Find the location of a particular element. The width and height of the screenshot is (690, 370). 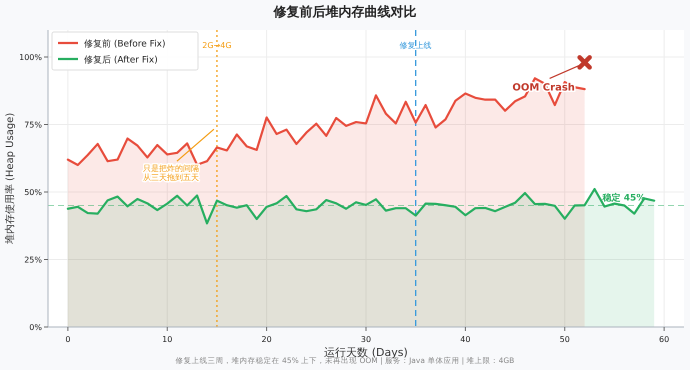

x-tick-label: 30 is located at coordinates (366, 339).